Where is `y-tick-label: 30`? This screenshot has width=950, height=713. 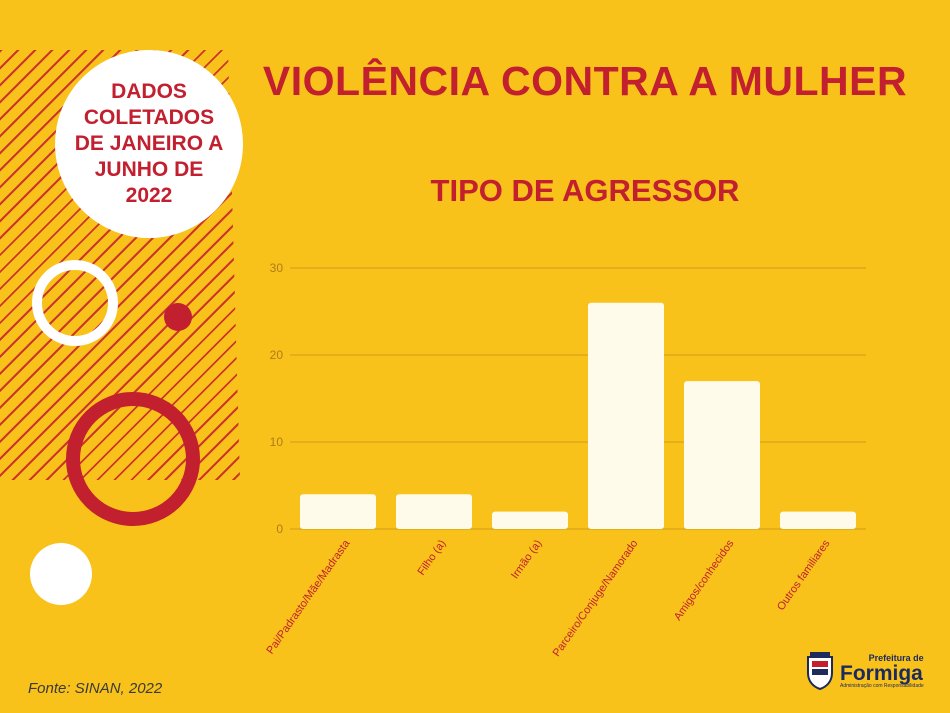
y-tick-label: 30 is located at coordinates (277, 268).